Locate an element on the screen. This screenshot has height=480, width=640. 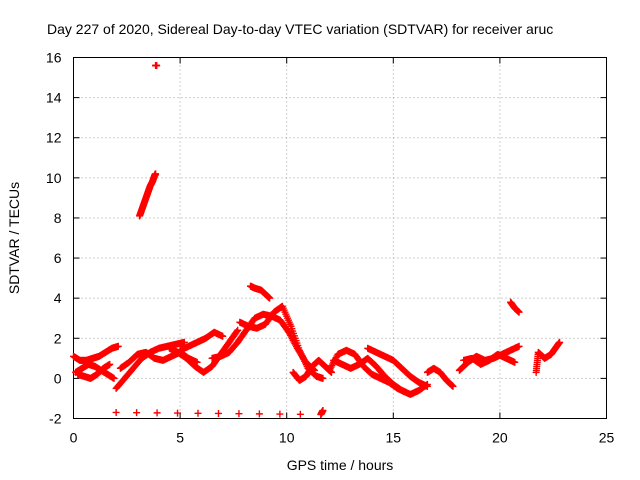
y-tick-label: 10 is located at coordinates (54, 178).